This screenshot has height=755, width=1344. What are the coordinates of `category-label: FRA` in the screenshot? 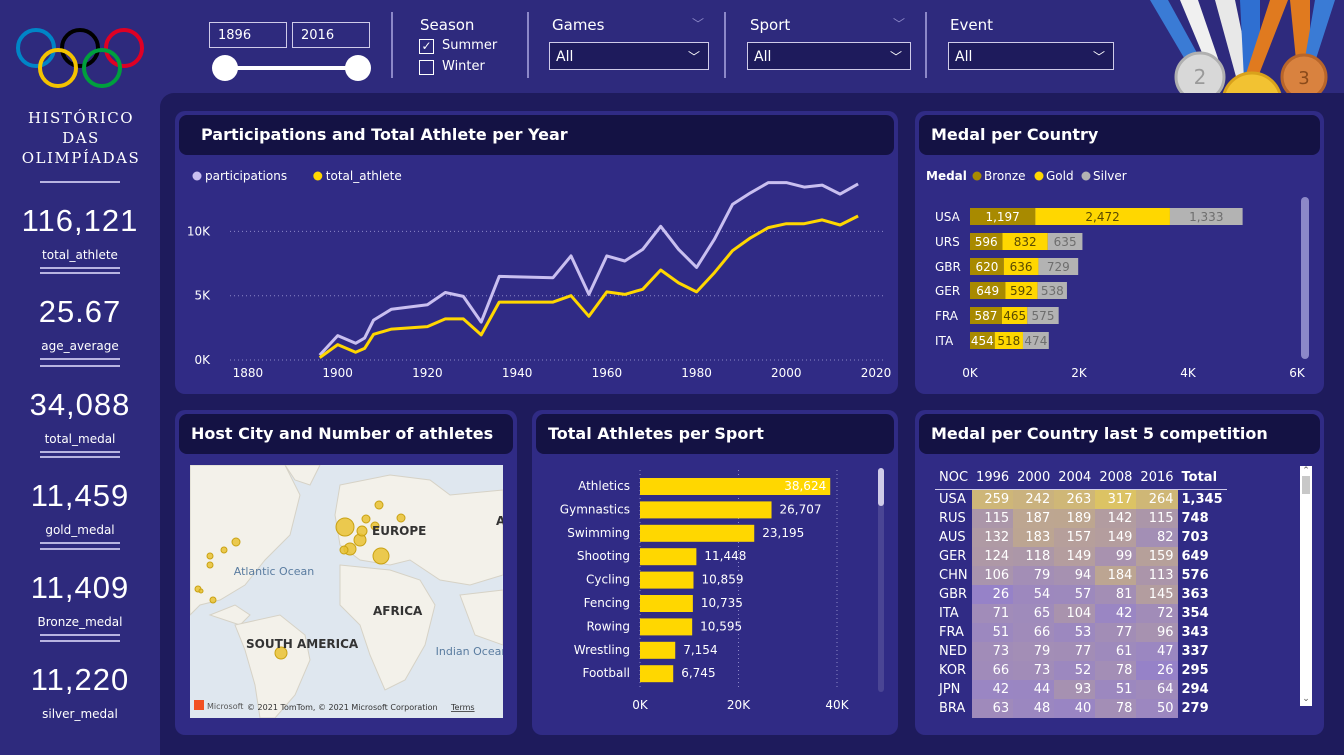 It's located at (947, 316).